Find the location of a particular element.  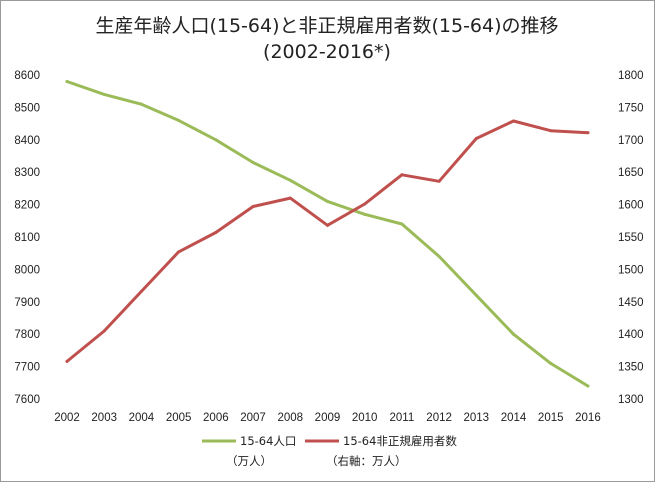

x-tick-label: 2014 is located at coordinates (514, 418).